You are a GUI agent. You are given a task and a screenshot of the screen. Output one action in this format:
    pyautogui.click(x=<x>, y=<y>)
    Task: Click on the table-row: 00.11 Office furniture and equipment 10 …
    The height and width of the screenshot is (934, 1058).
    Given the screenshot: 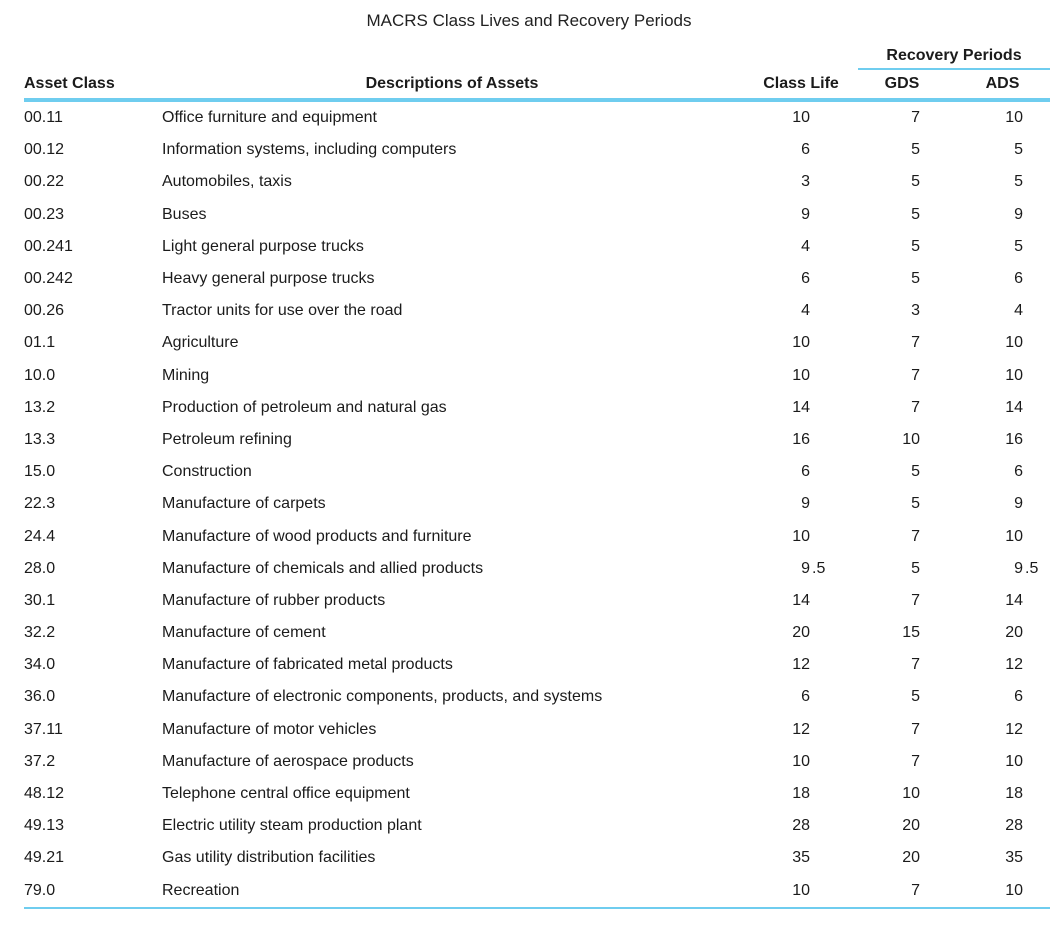 What is the action you would take?
    pyautogui.click(x=537, y=118)
    